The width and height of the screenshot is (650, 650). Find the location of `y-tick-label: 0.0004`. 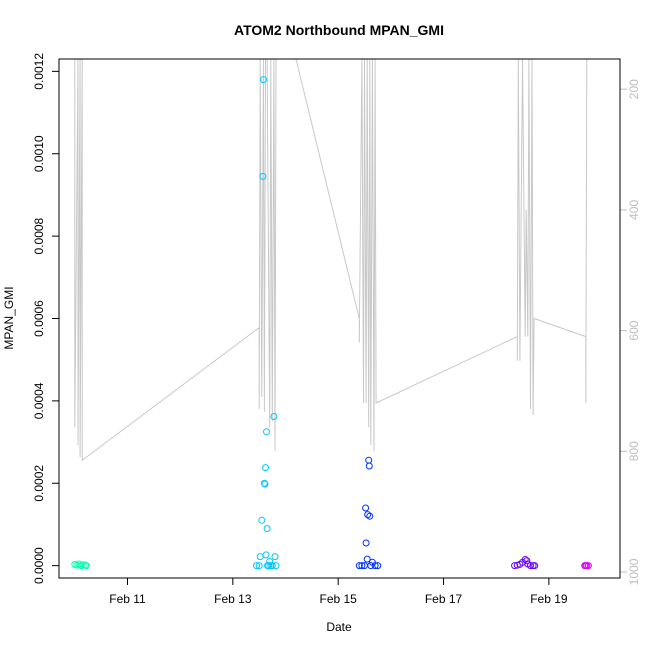

y-tick-label: 0.0004 is located at coordinates (39, 400).